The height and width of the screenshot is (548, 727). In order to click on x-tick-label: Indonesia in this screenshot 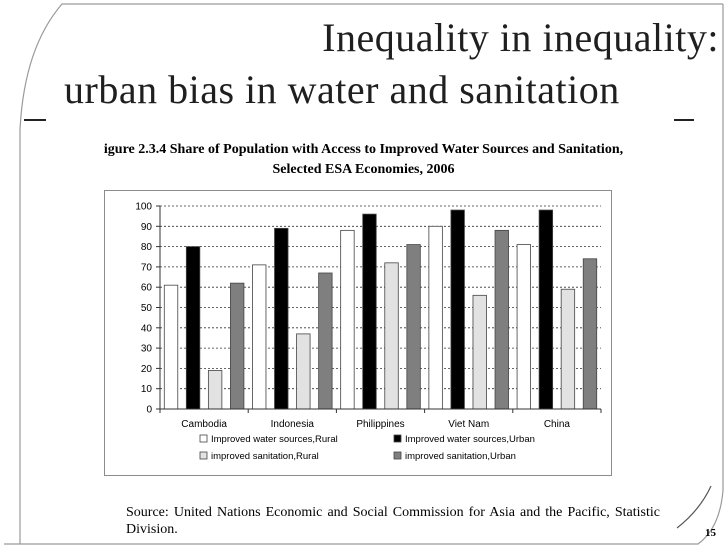, I will do `click(293, 424)`.